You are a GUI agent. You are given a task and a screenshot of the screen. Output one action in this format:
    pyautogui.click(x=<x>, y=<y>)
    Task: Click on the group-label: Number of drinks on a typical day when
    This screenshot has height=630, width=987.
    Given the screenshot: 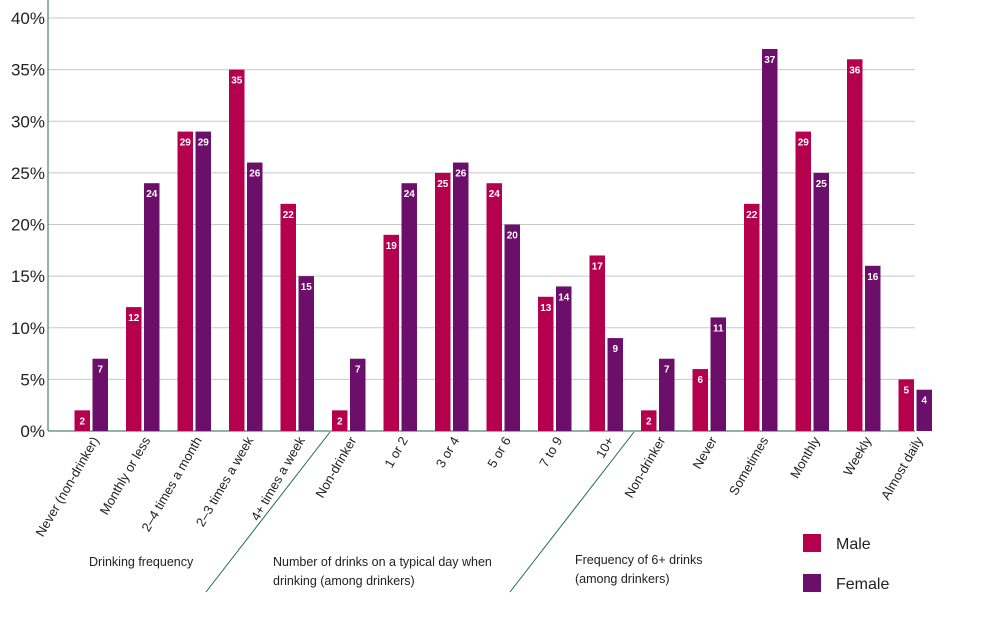 What is the action you would take?
    pyautogui.click(x=382, y=562)
    